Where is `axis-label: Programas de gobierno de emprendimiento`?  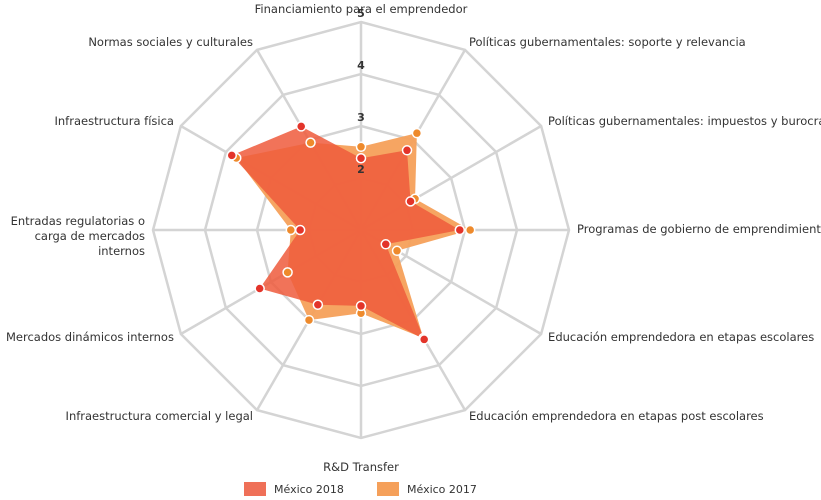
axis-label: Programas de gobierno de emprendimiento is located at coordinates (699, 229).